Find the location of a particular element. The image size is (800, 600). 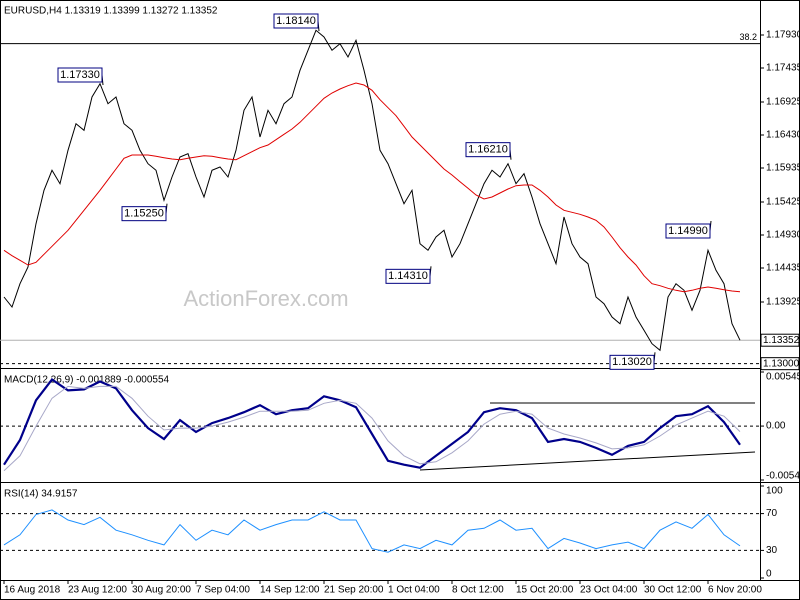

y-tick-label: 1.17435 is located at coordinates (783, 68).